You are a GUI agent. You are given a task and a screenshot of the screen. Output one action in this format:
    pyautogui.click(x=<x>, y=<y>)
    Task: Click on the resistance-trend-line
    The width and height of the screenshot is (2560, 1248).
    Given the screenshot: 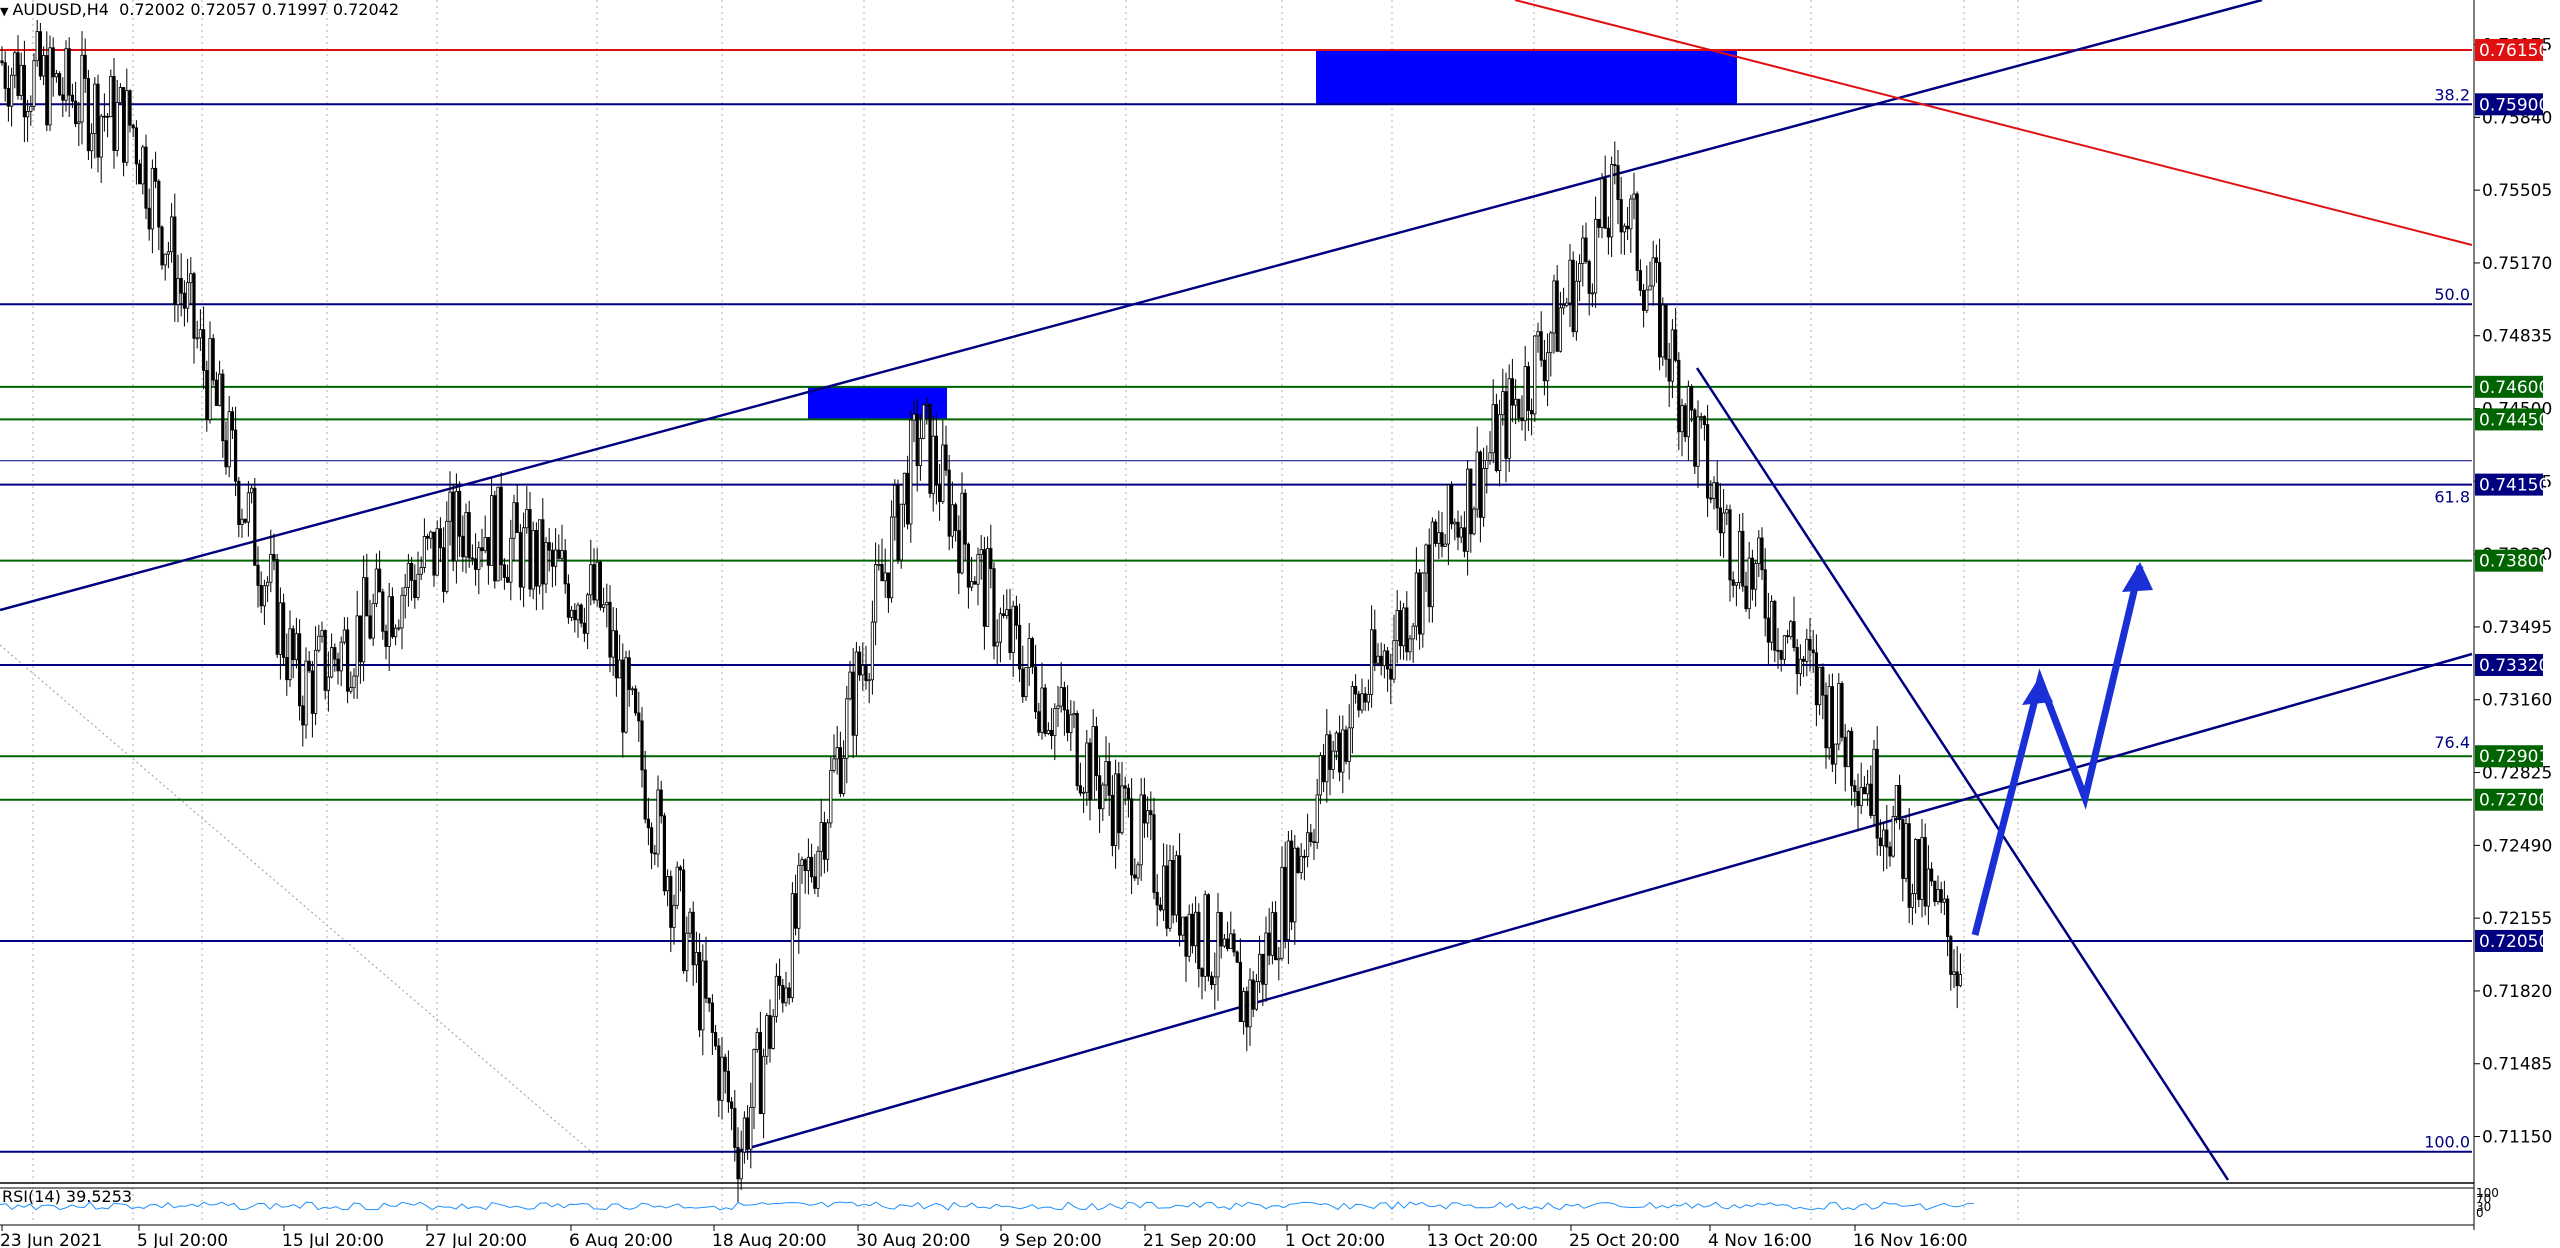 What is the action you would take?
    pyautogui.click(x=1993, y=123)
    